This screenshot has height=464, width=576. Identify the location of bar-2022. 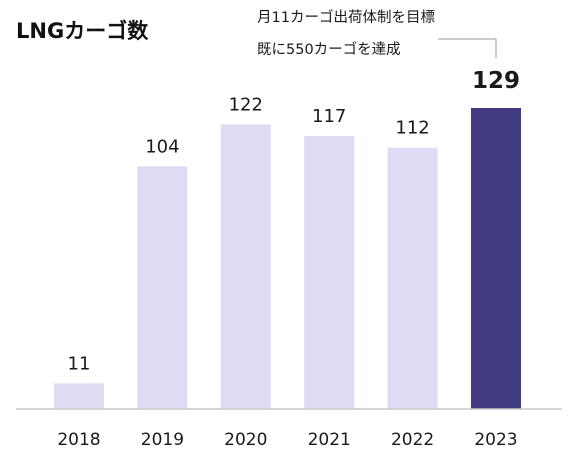
(412, 278).